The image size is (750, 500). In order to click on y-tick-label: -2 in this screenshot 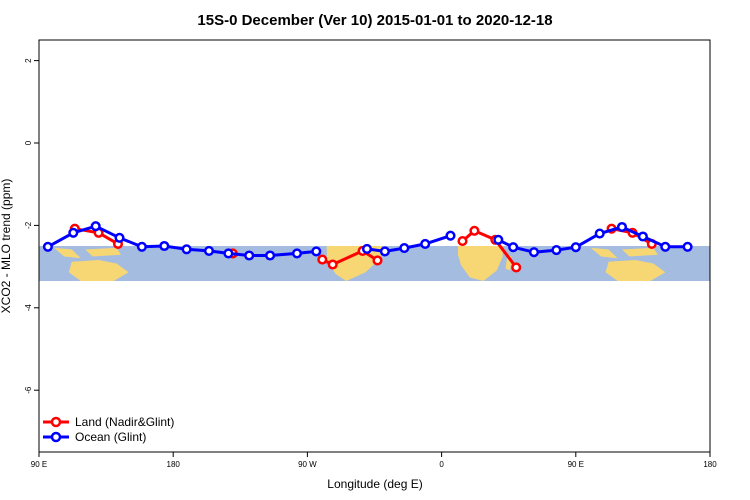, I will do `click(28, 225)`.